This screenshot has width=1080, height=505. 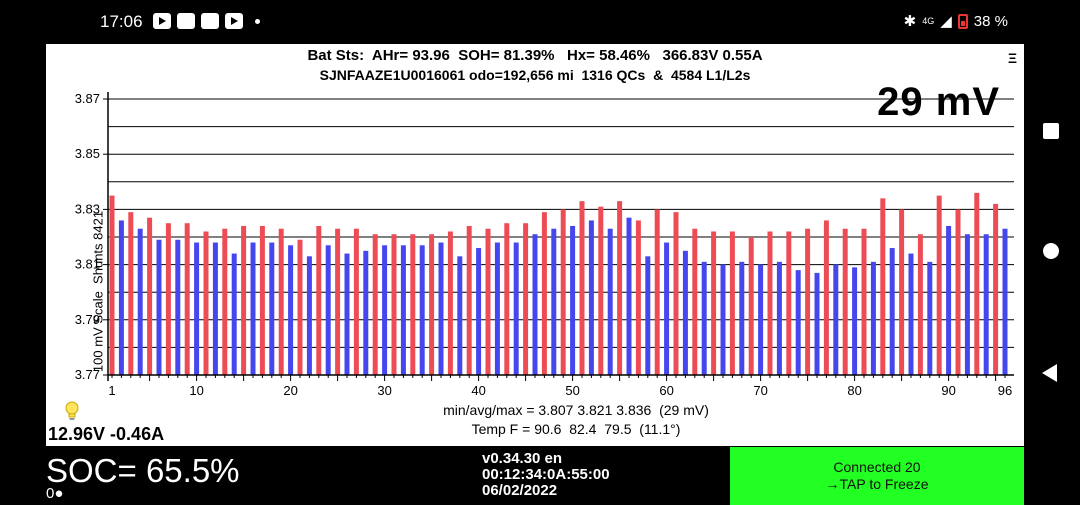 I want to click on soc-indicator: 0●, so click(x=55, y=493).